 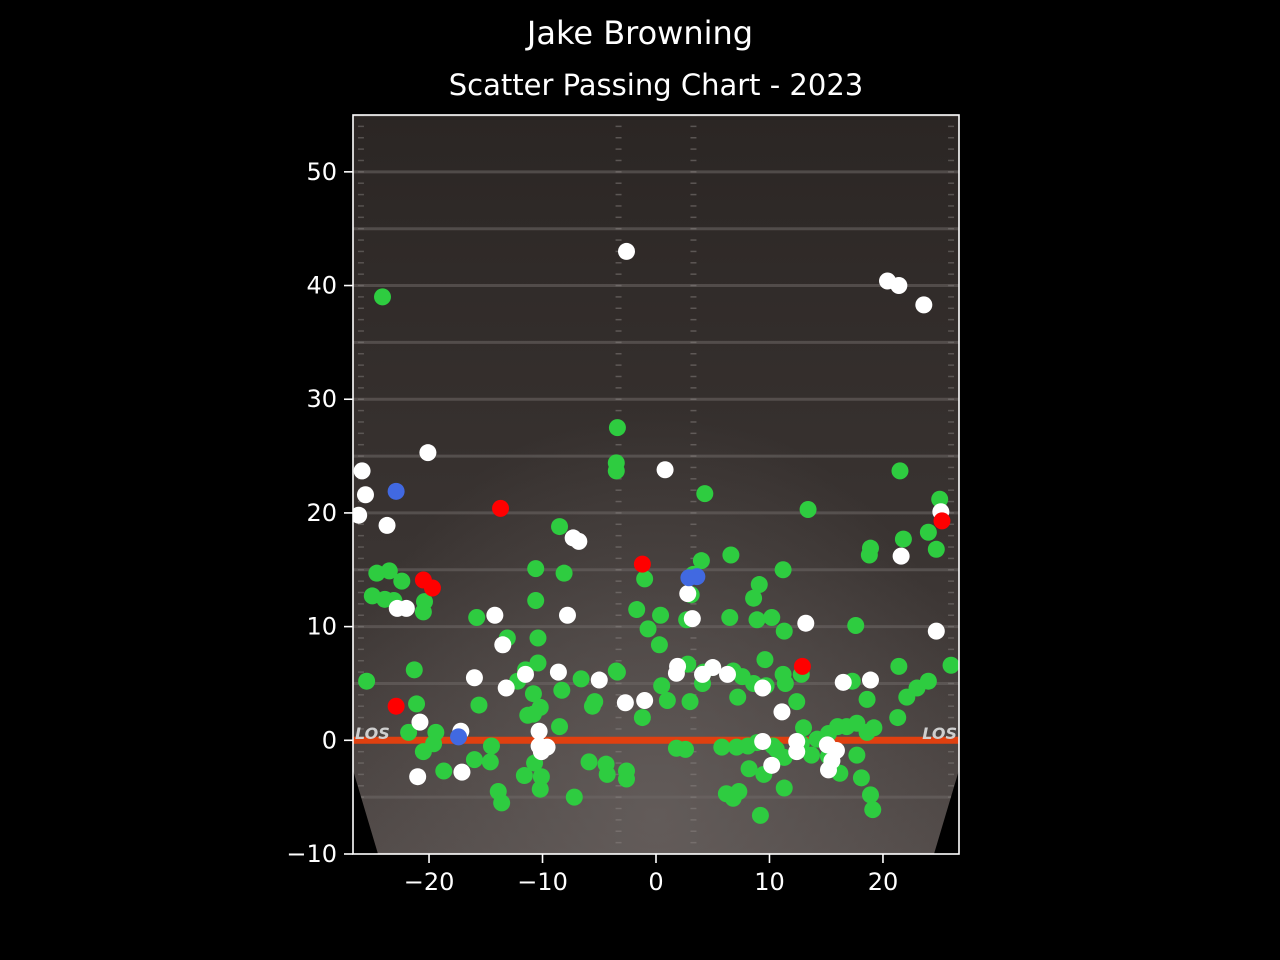 What do you see at coordinates (319, 513) in the screenshot?
I see `y-axis: −10 0 10 20 30 40 50` at bounding box center [319, 513].